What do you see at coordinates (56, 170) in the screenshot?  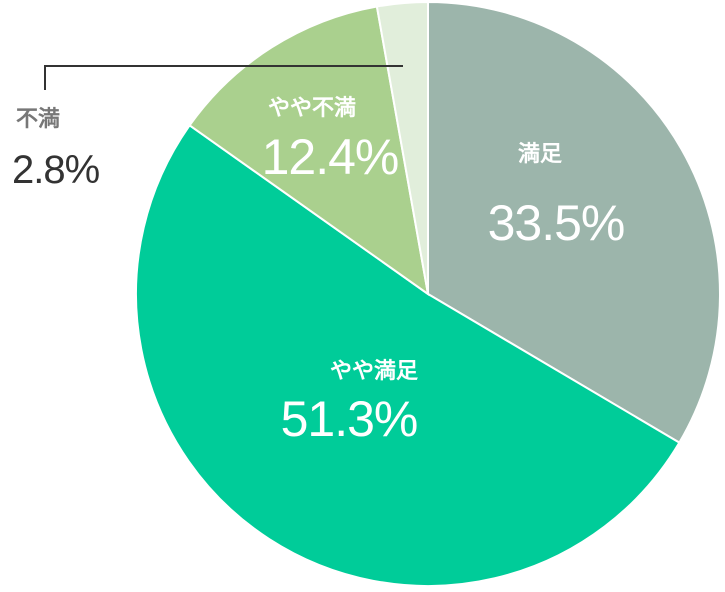 I see `slice-value-fuman: 2.8%` at bounding box center [56, 170].